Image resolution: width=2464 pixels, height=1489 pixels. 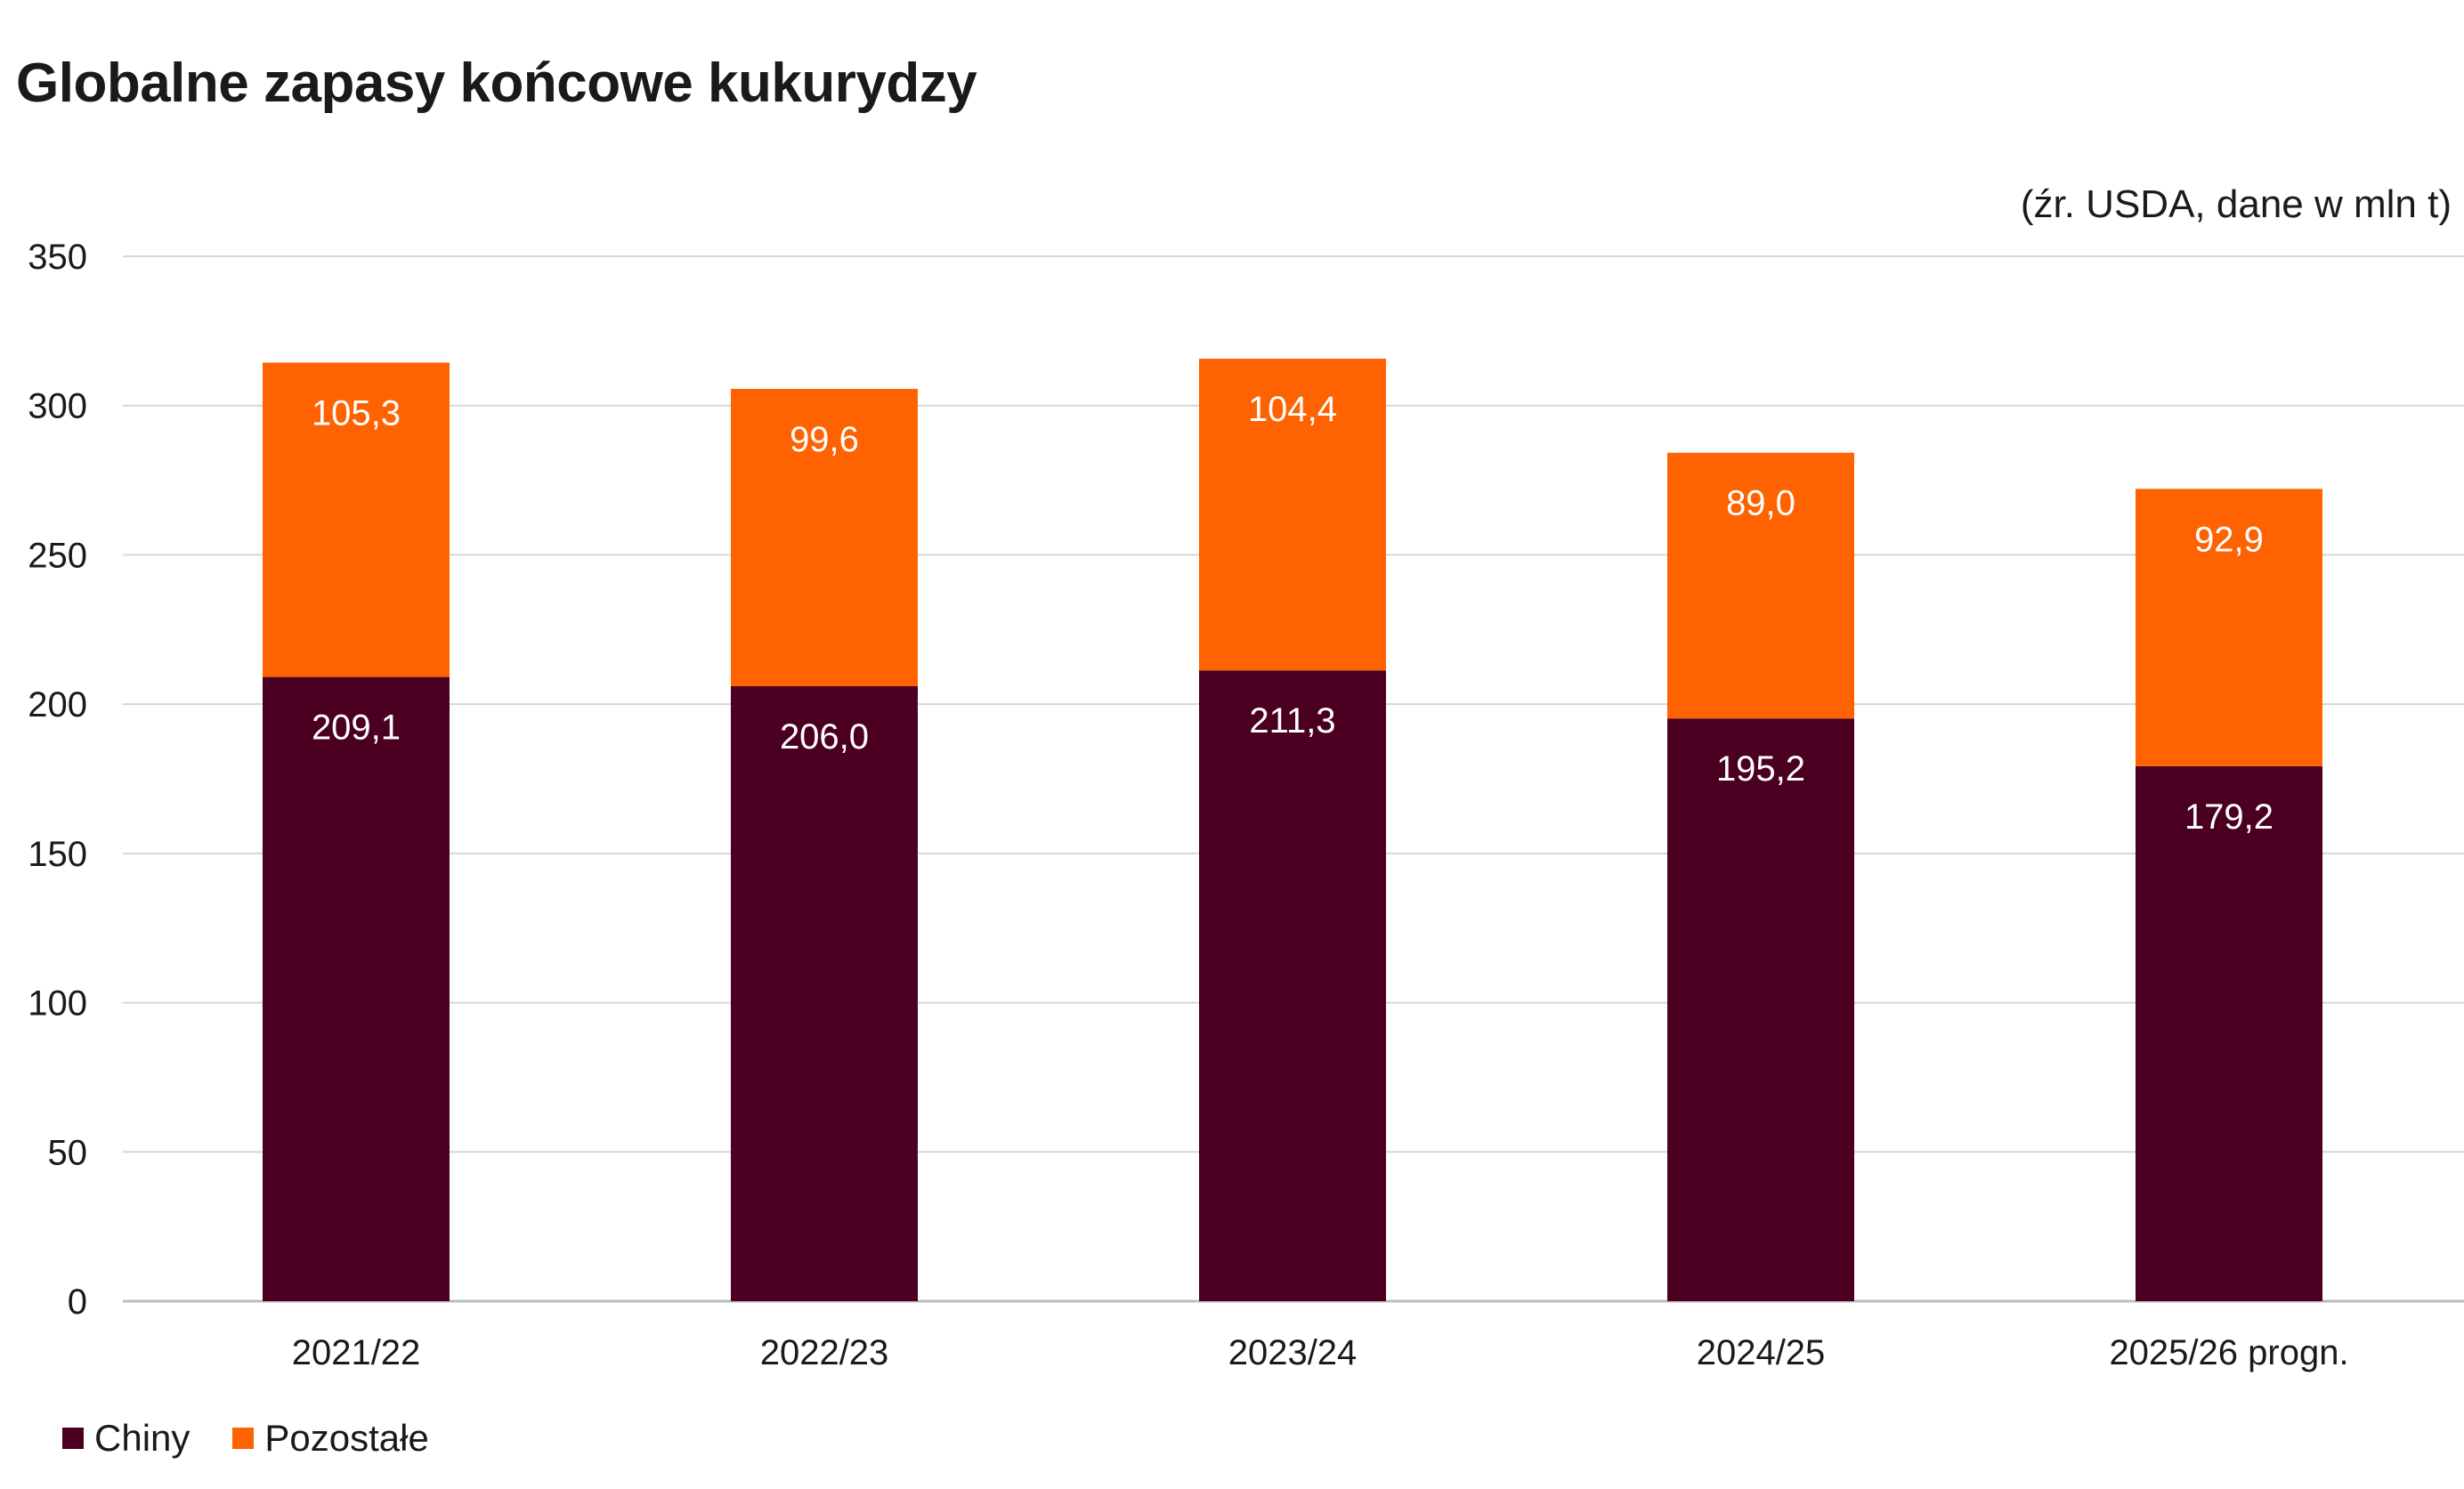 What do you see at coordinates (346, 1438) in the screenshot?
I see `legend-label-pozostale: Pozostałe` at bounding box center [346, 1438].